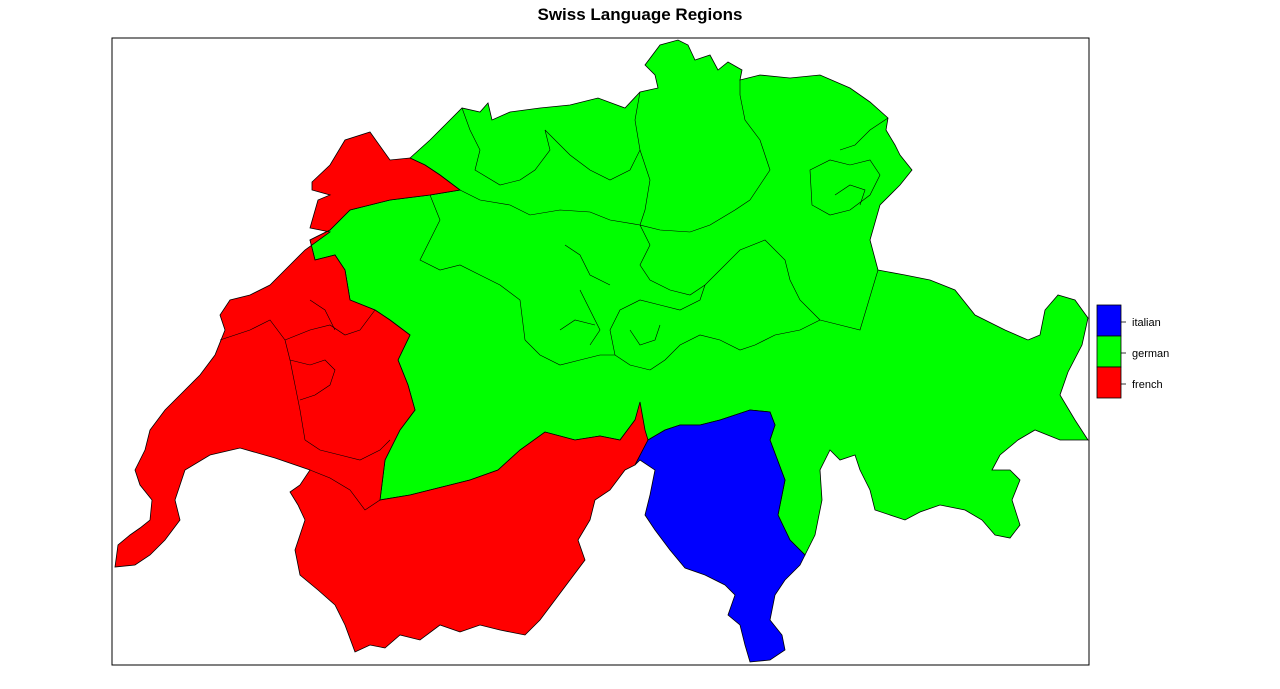  I want to click on legend-swatch-french, so click(1109, 382).